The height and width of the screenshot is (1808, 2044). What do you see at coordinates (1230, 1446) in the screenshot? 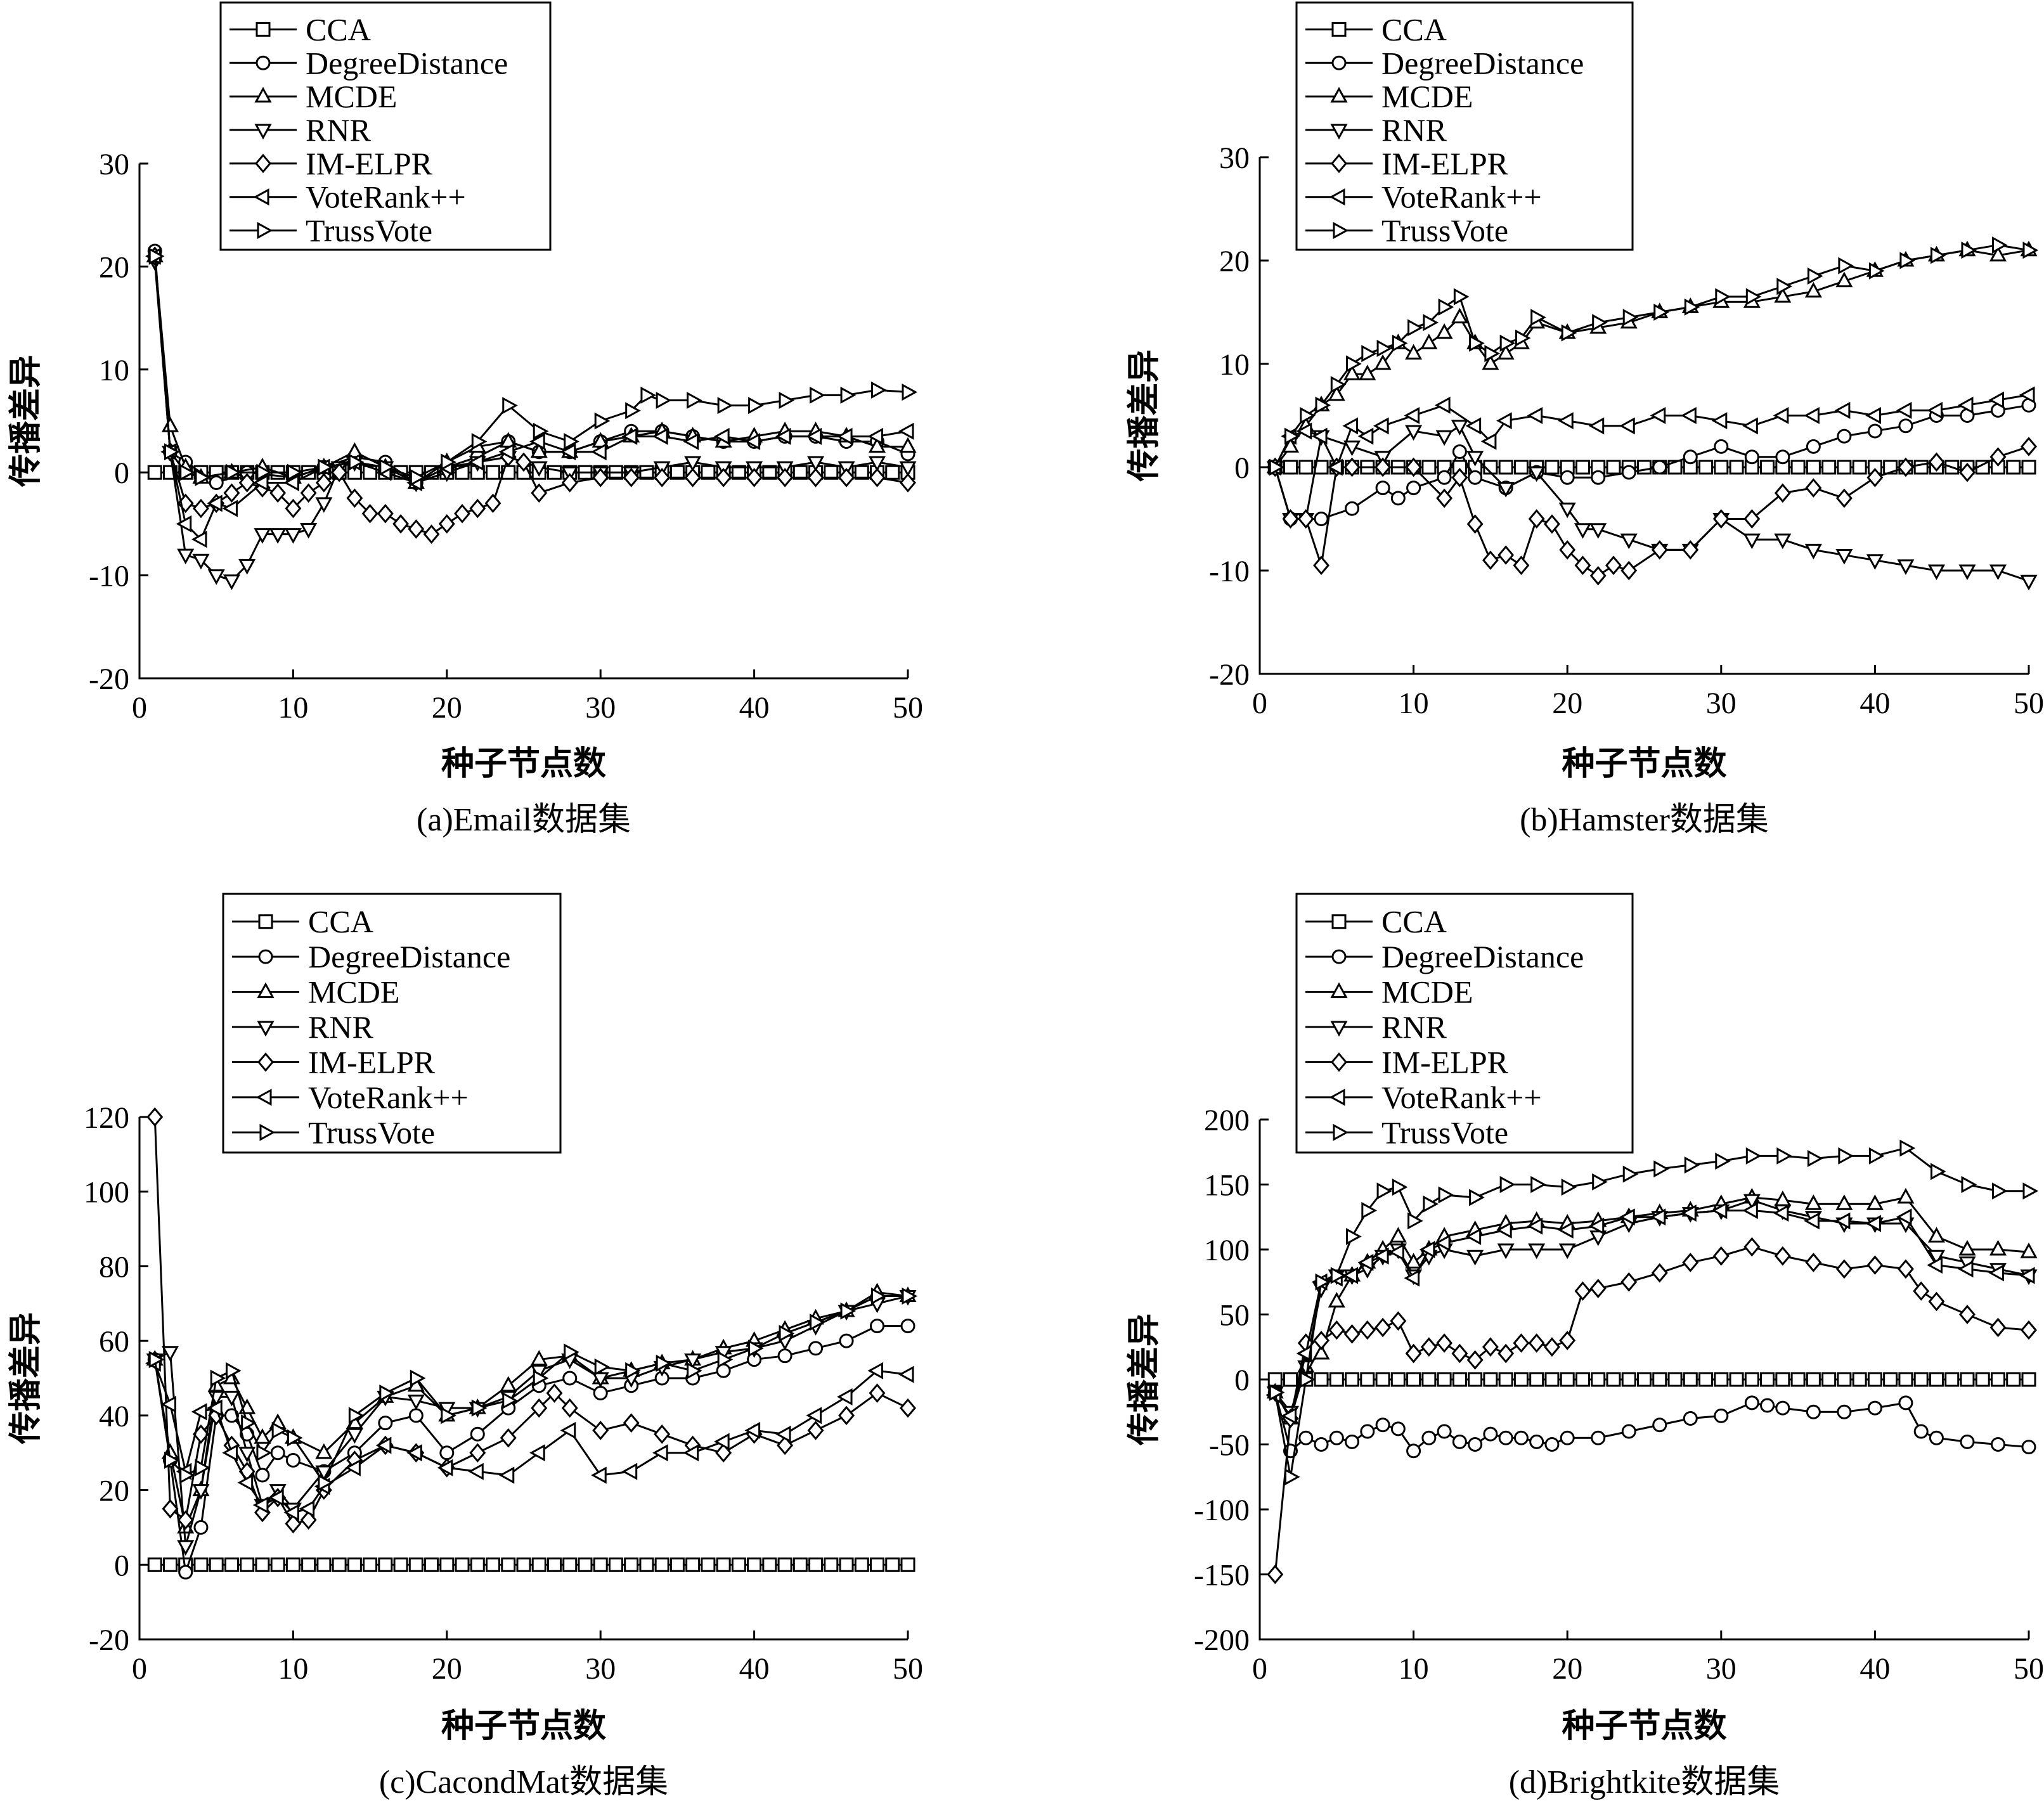
I see `y-tick-label: -50` at bounding box center [1230, 1446].